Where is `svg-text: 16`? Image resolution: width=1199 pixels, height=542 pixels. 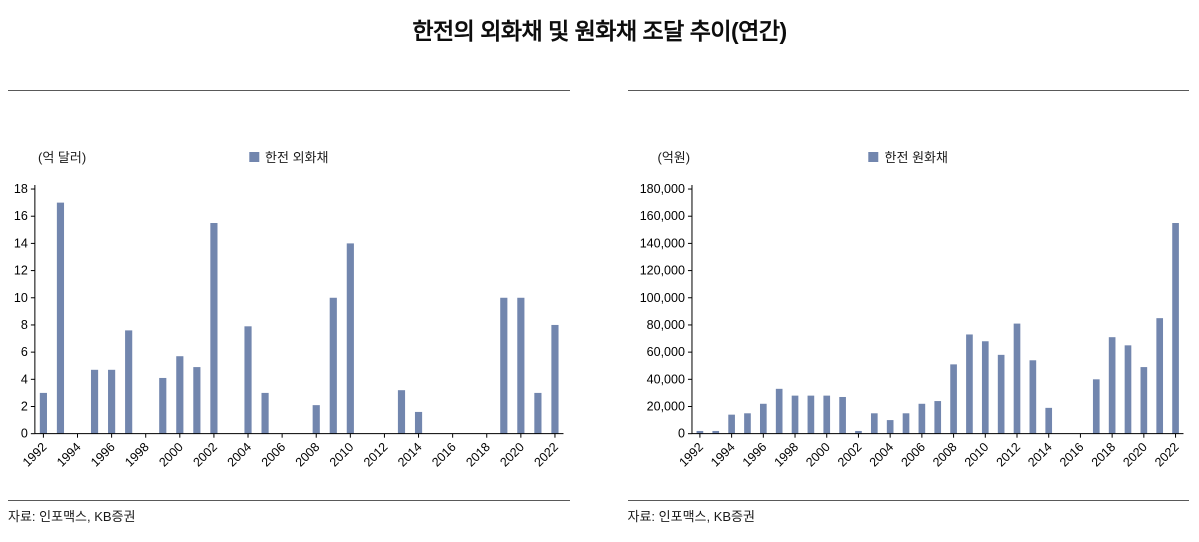
svg-text: 16 is located at coordinates (21, 216).